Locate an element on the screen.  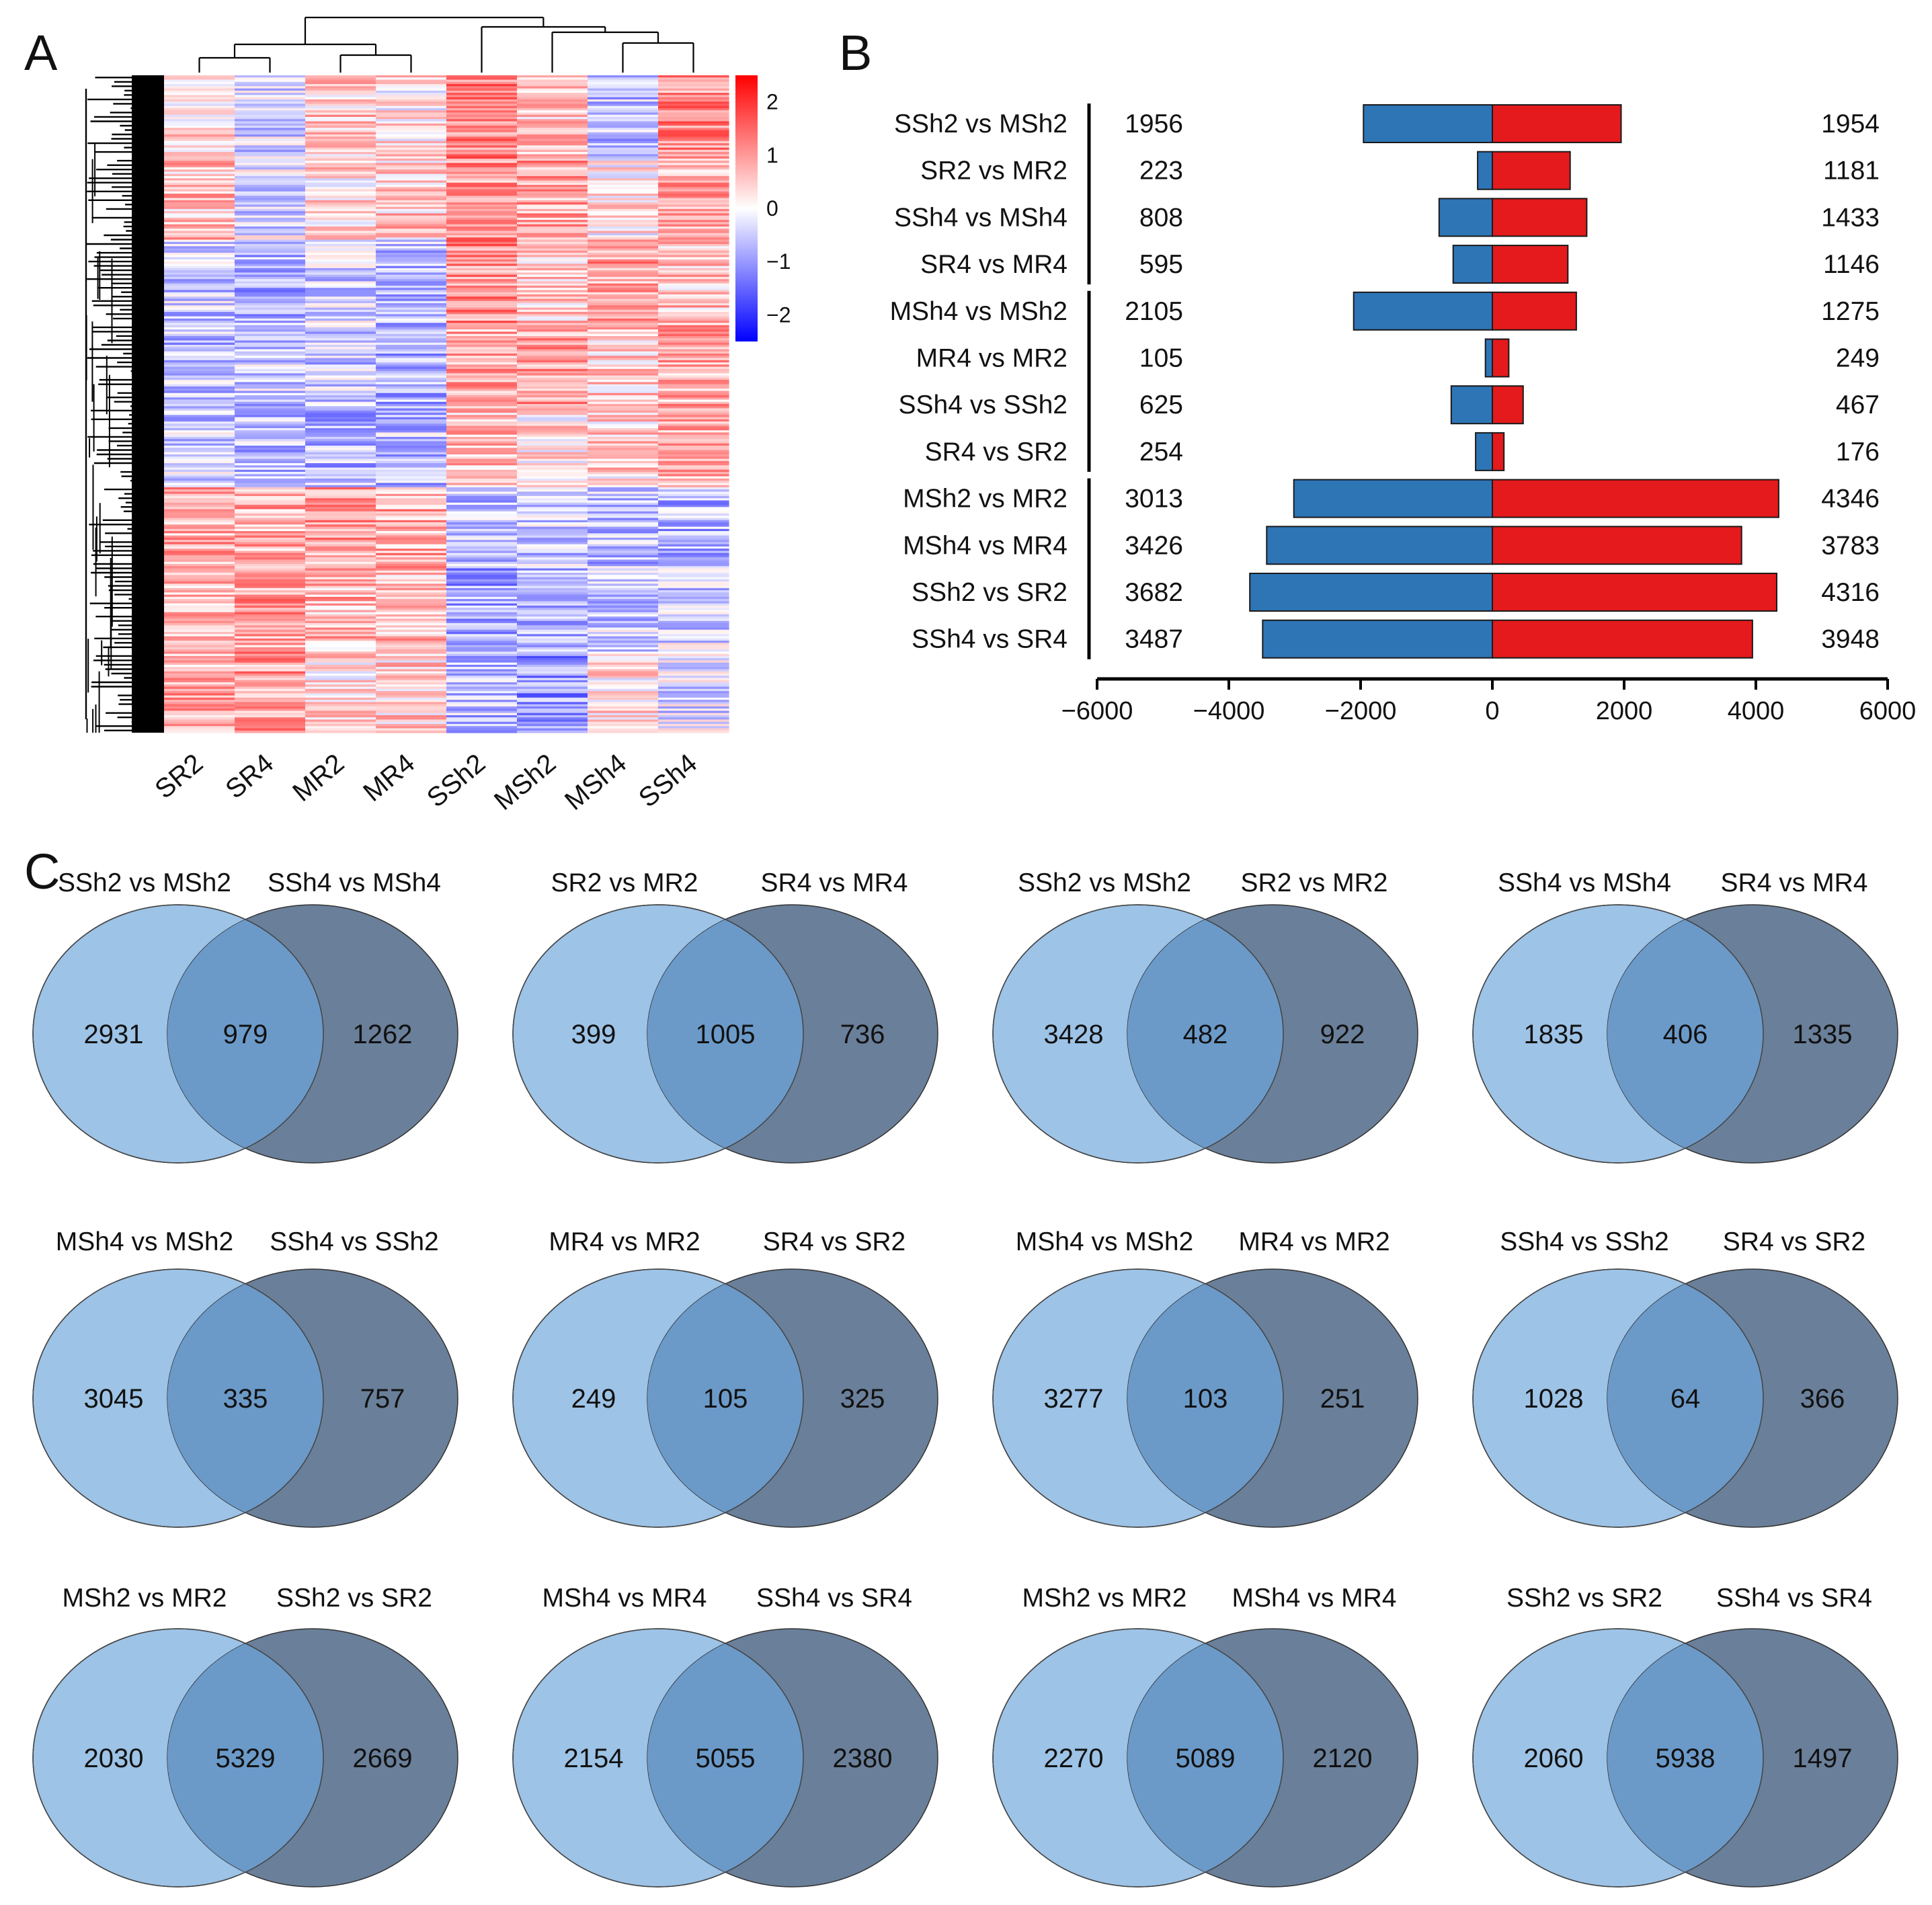
venn-overlap-count: 105 is located at coordinates (725, 1399).